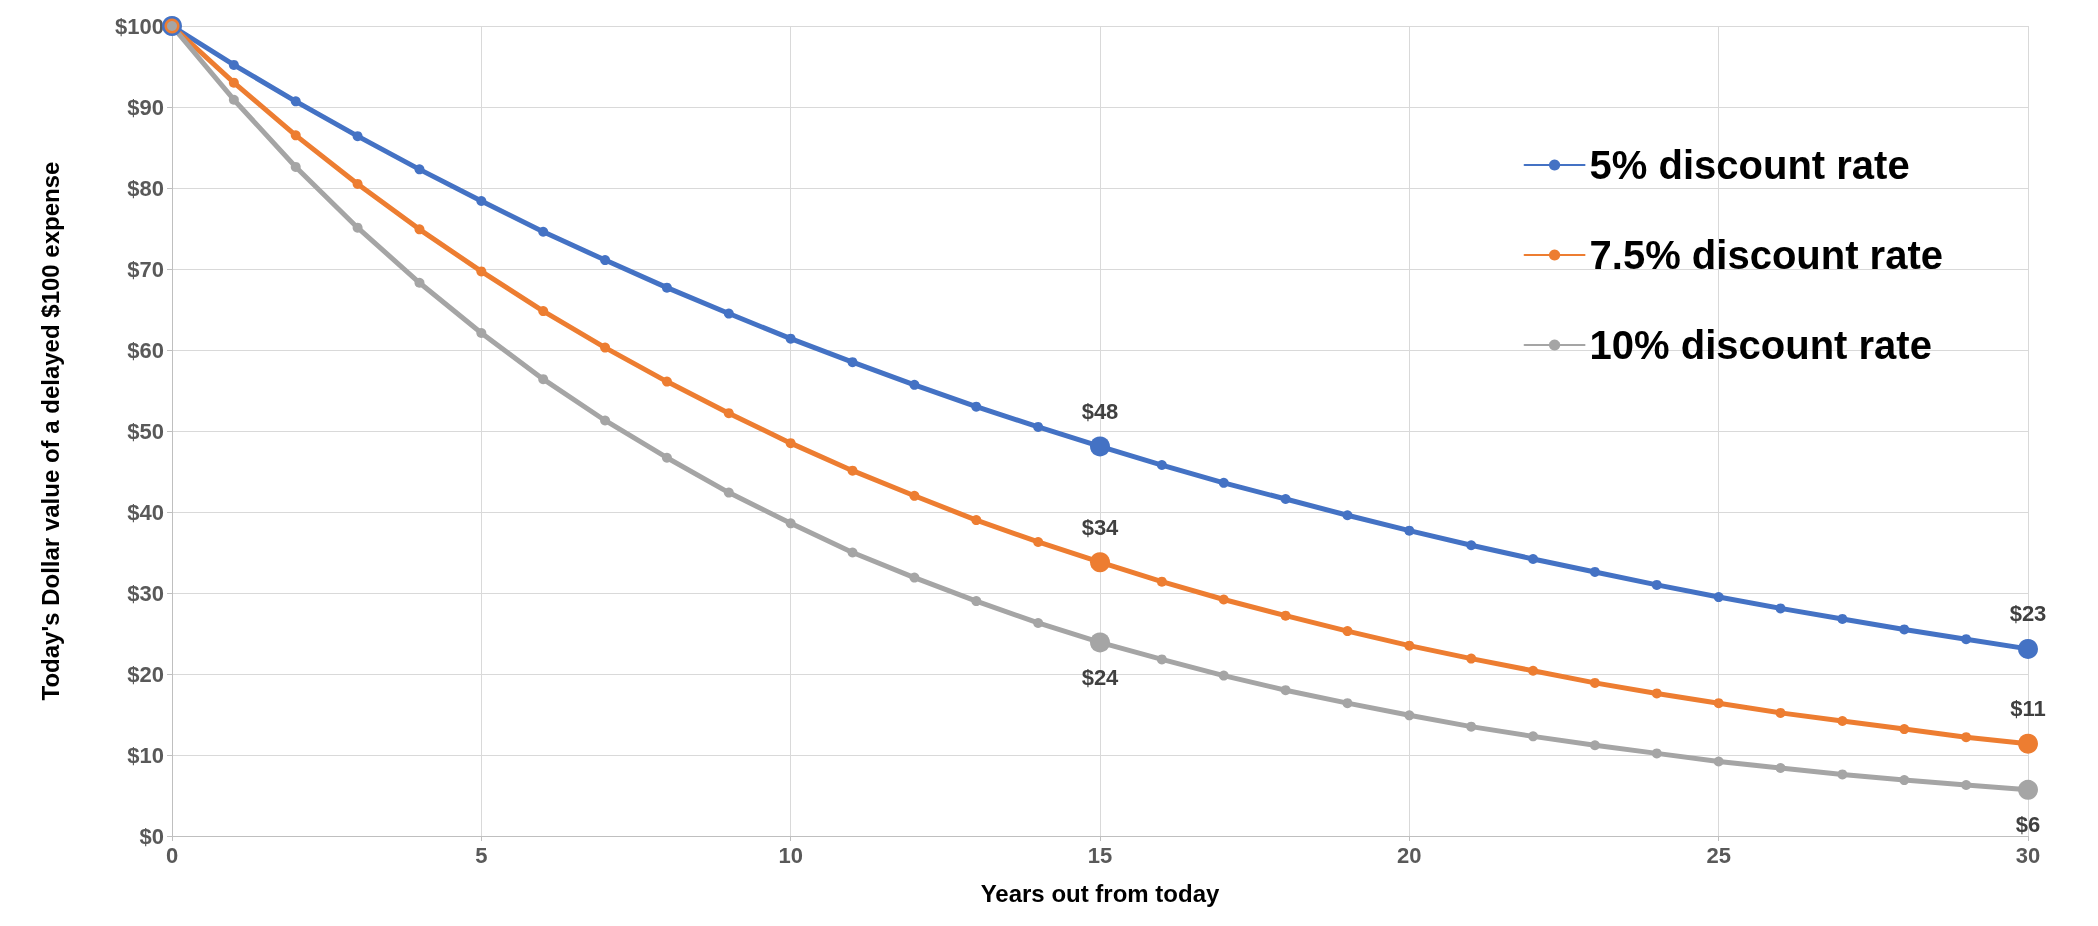 The image size is (2098, 926). What do you see at coordinates (145, 674) in the screenshot?
I see `y-tick-label: $20` at bounding box center [145, 674].